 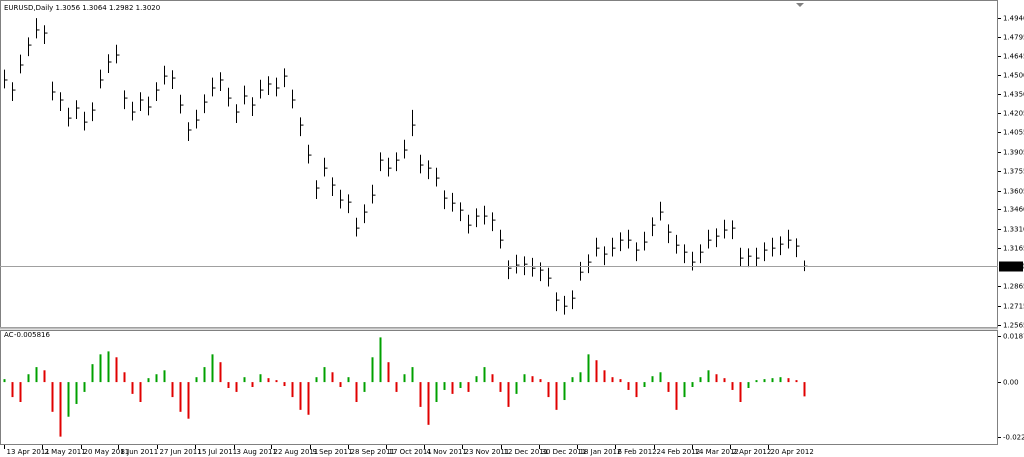 What do you see at coordinates (28, 452) in the screenshot?
I see `x-tick-label: 13 Apr 2011` at bounding box center [28, 452].